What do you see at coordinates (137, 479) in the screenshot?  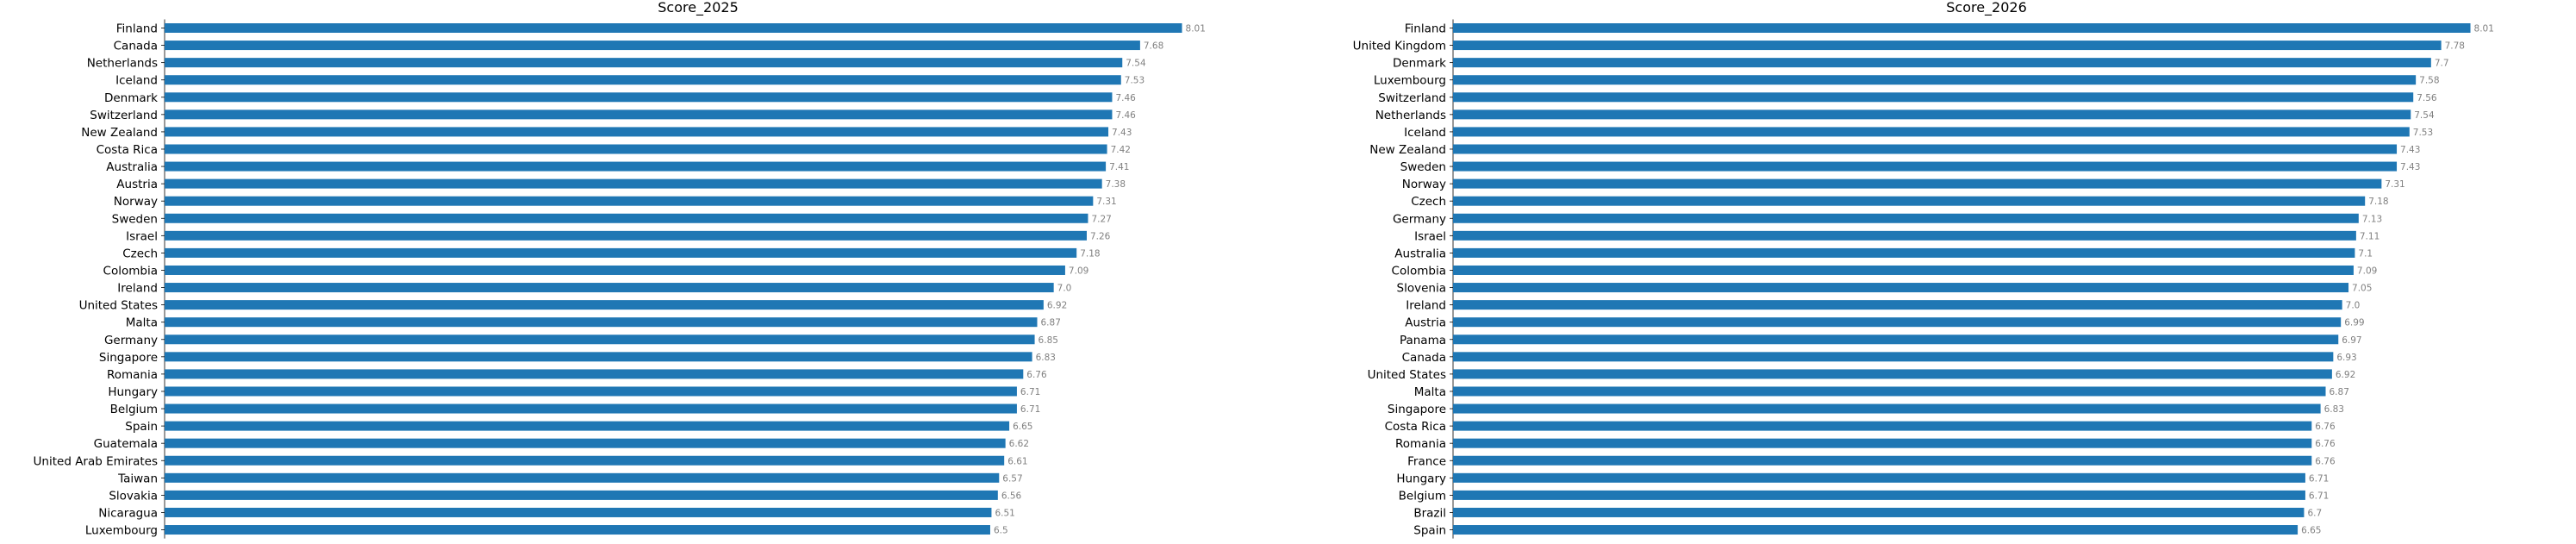 I see `category-label: Taiwan` at bounding box center [137, 479].